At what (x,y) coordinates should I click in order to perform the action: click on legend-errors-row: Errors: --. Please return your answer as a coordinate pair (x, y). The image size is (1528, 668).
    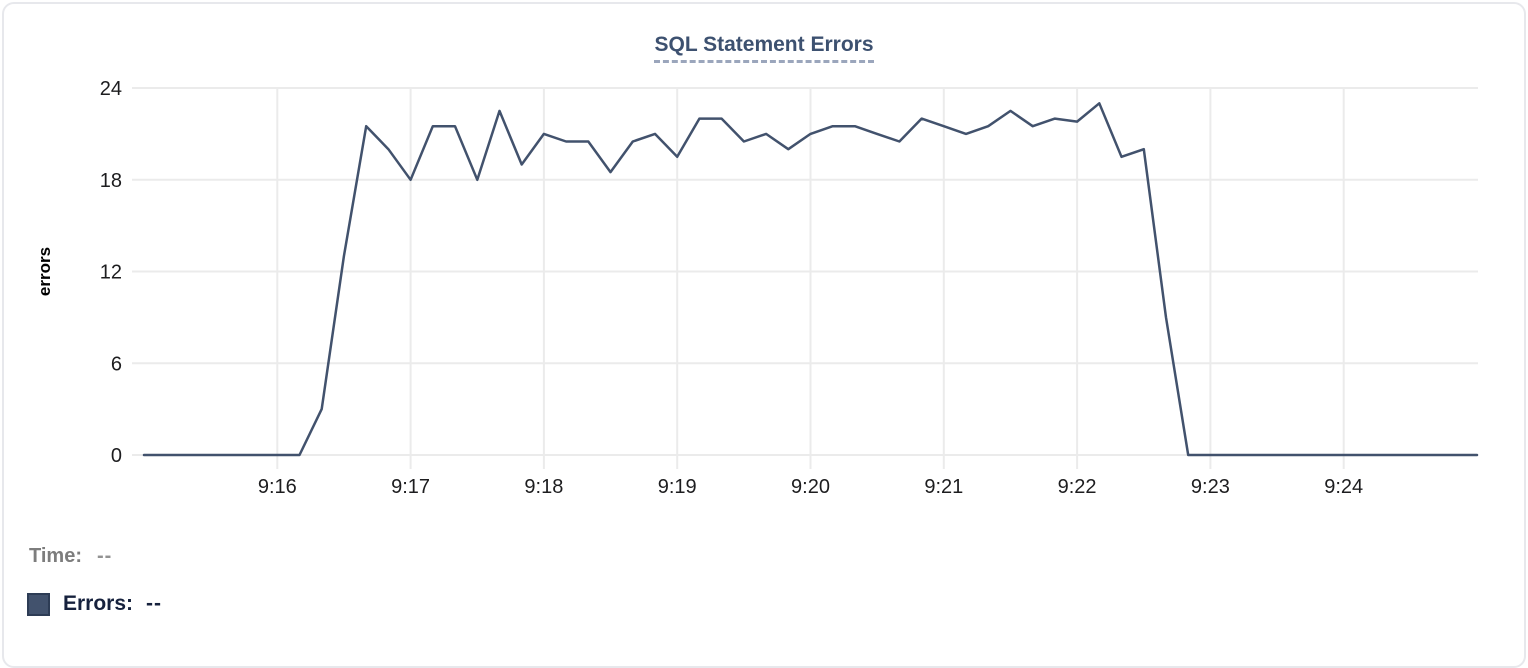
    Looking at the image, I should click on (94, 604).